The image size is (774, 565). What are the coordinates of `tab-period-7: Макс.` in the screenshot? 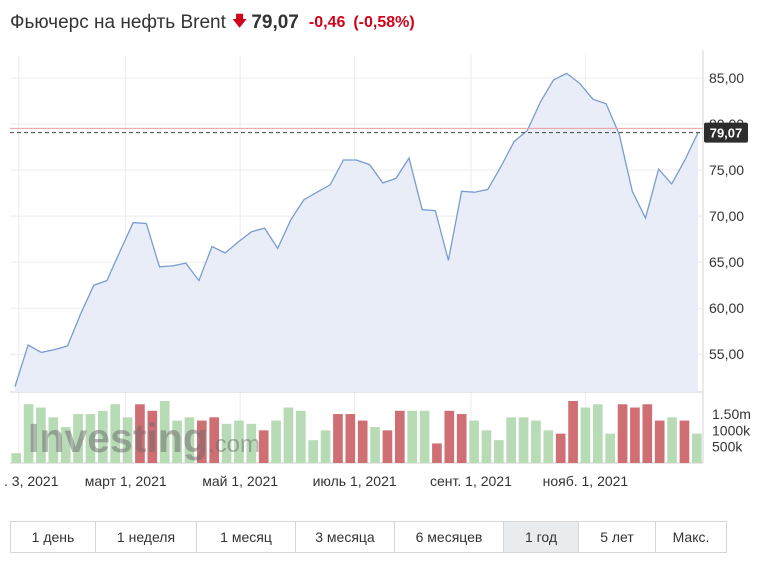 It's located at (691, 537).